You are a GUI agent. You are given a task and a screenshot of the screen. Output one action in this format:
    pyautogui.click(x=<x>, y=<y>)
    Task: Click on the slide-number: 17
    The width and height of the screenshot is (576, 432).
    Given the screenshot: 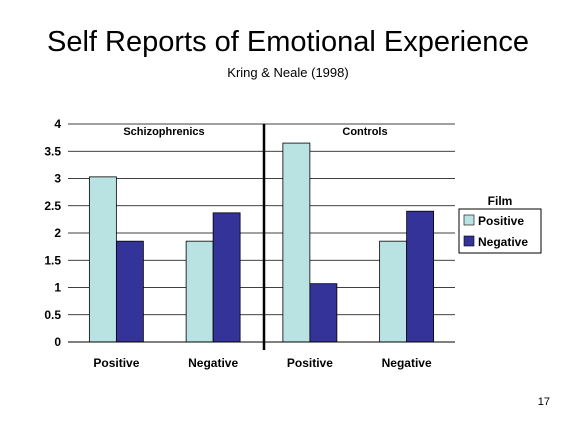 What is the action you would take?
    pyautogui.click(x=543, y=402)
    